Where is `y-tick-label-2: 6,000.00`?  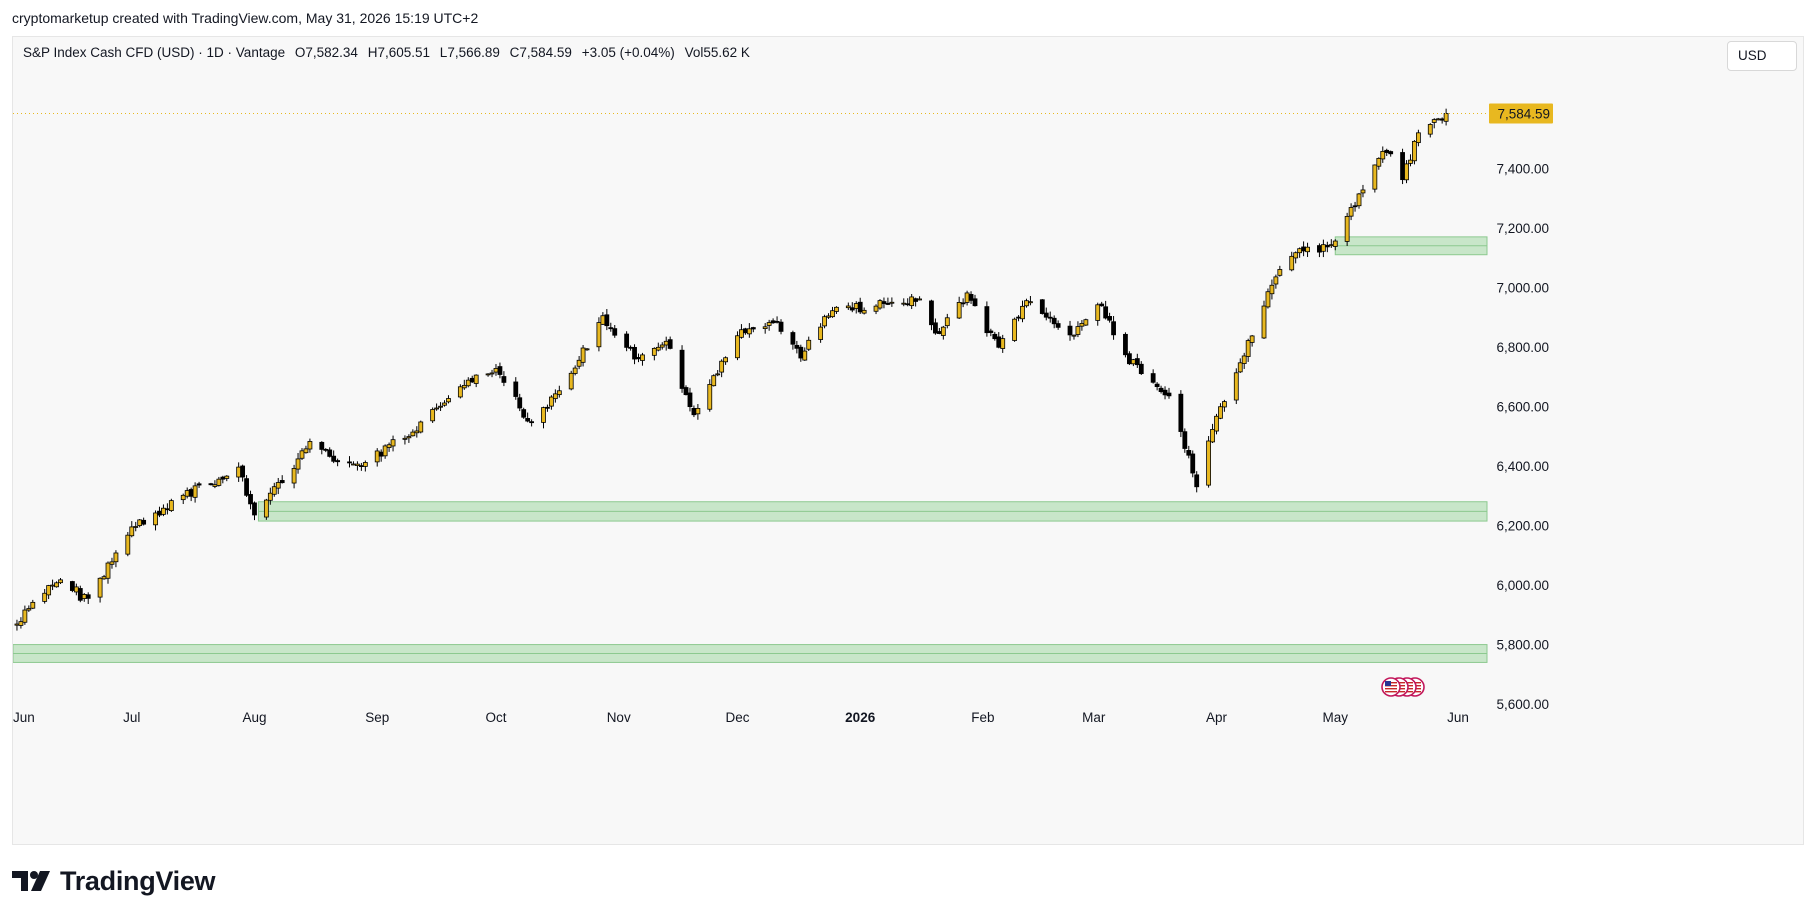
y-tick-label-2: 6,000.00 is located at coordinates (1522, 585).